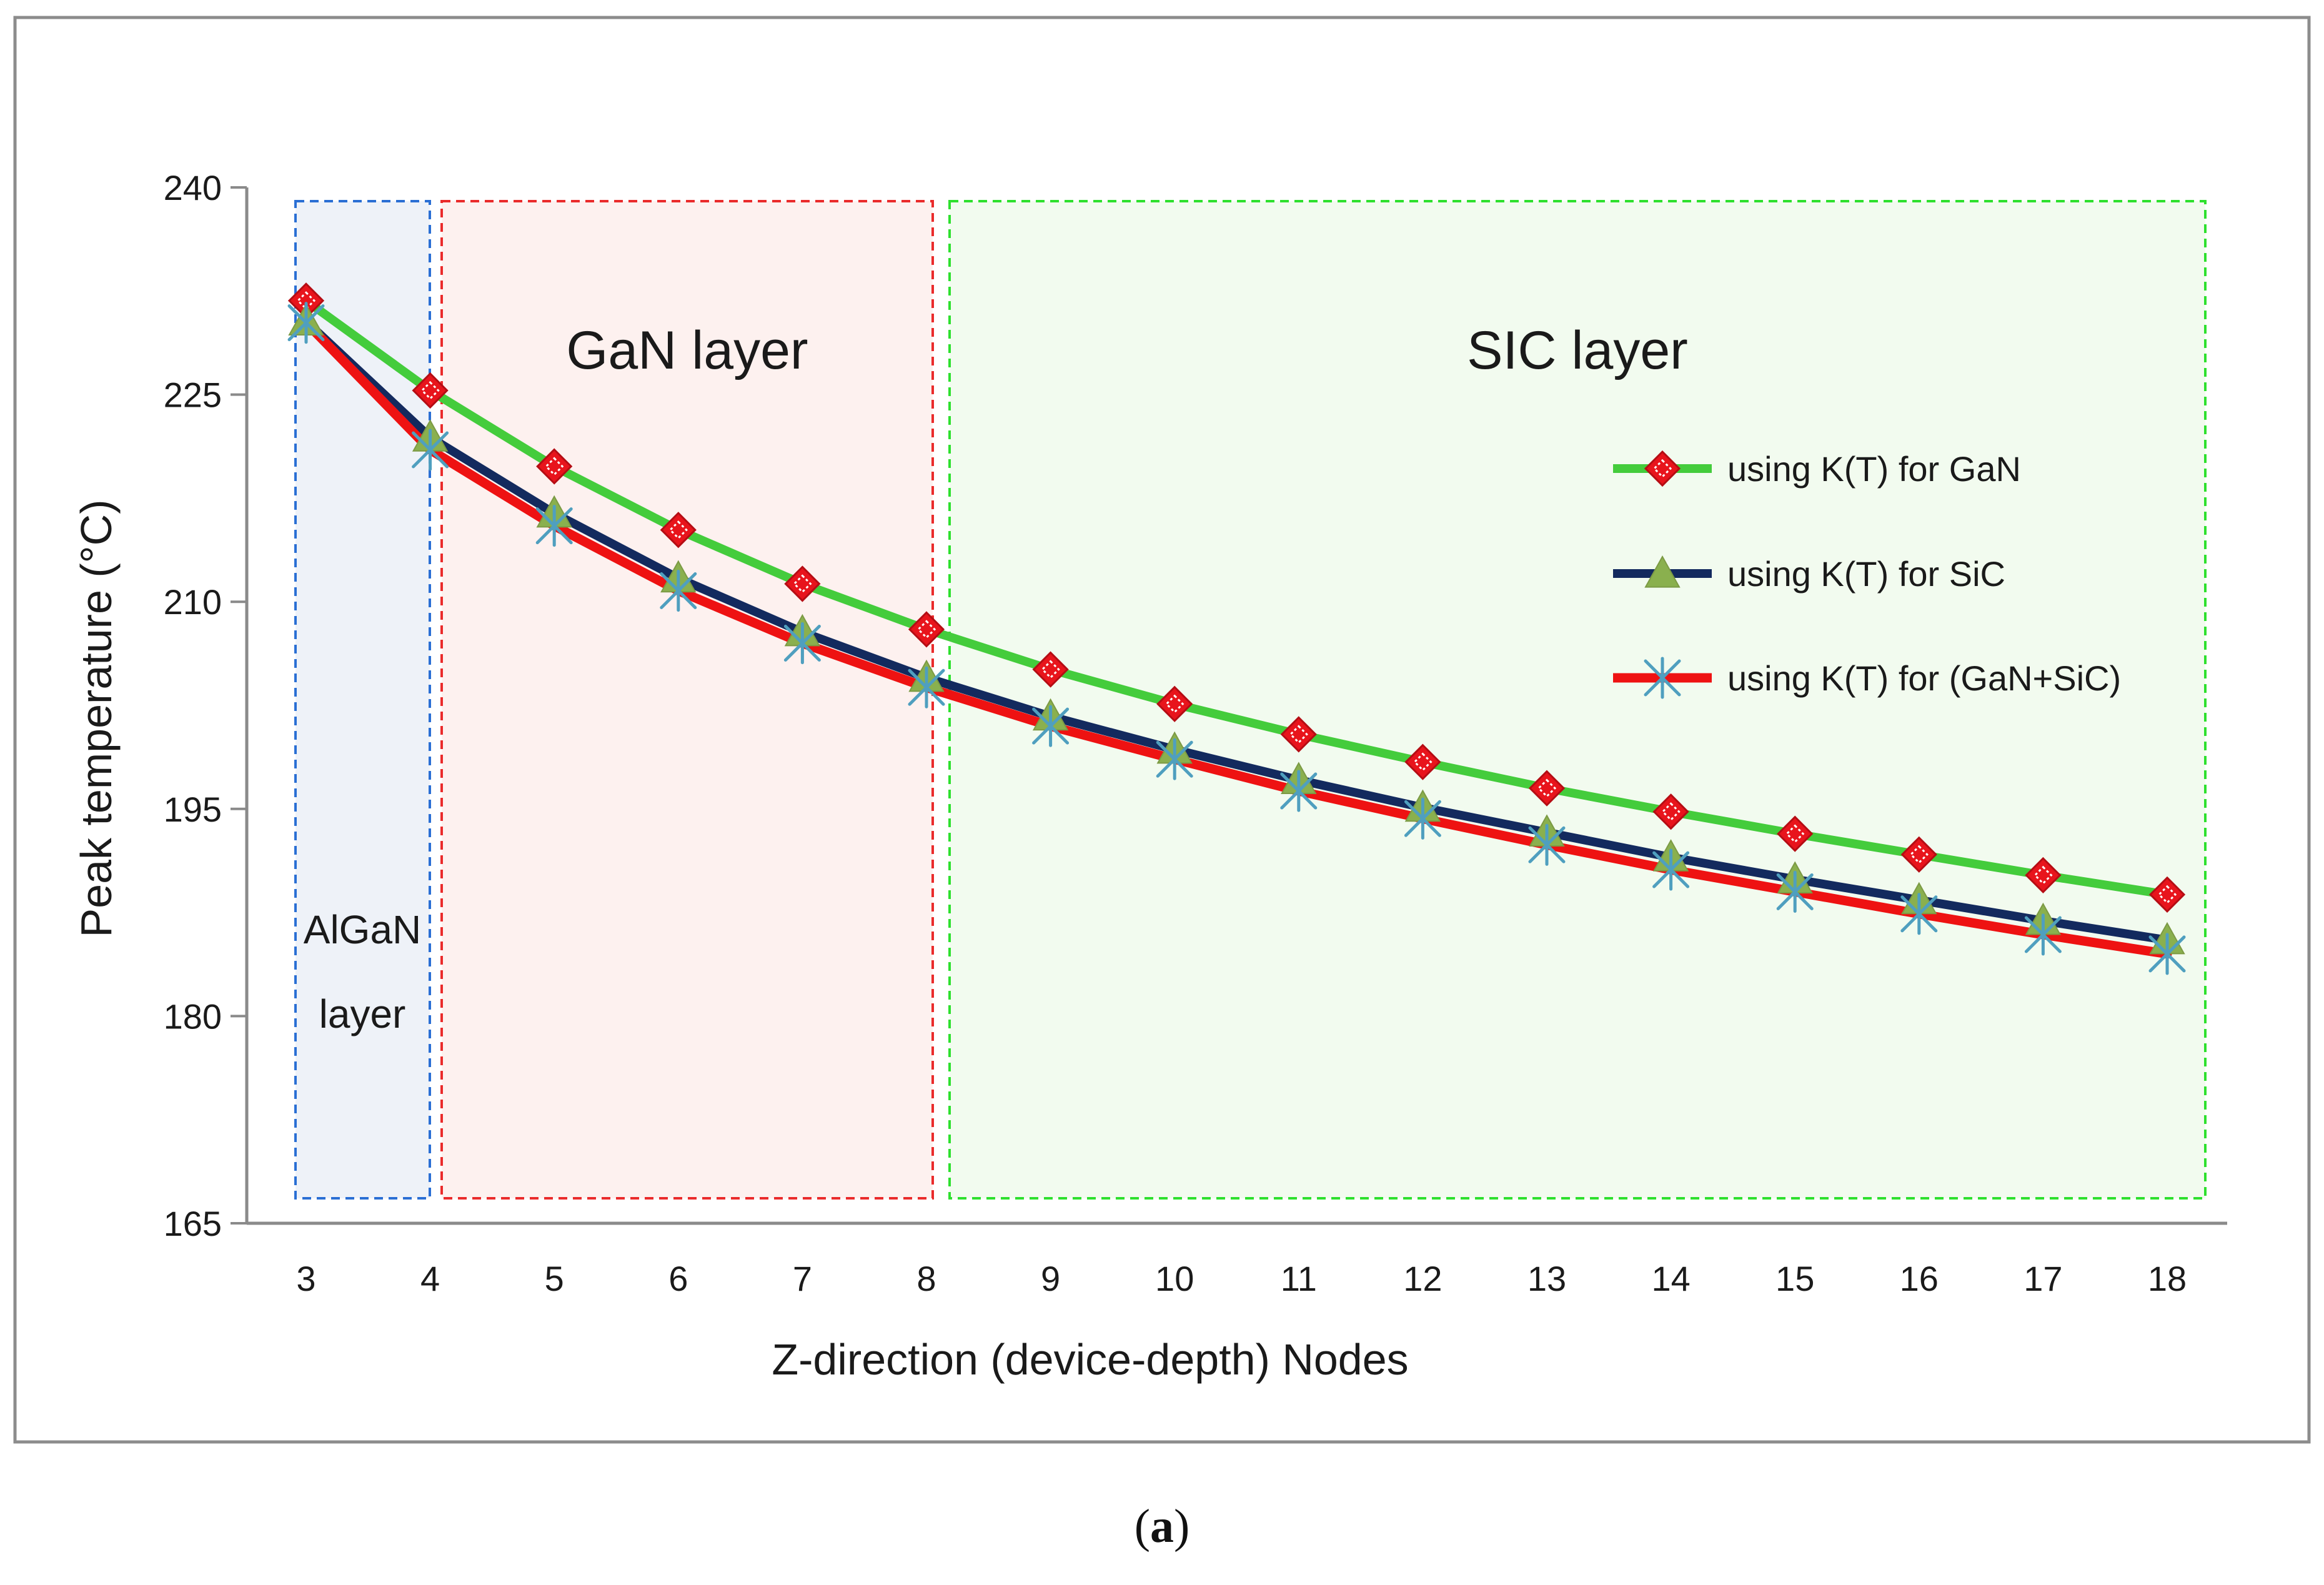 This screenshot has width=2324, height=1585. What do you see at coordinates (1299, 1278) in the screenshot?
I see `x-tick-label: 11` at bounding box center [1299, 1278].